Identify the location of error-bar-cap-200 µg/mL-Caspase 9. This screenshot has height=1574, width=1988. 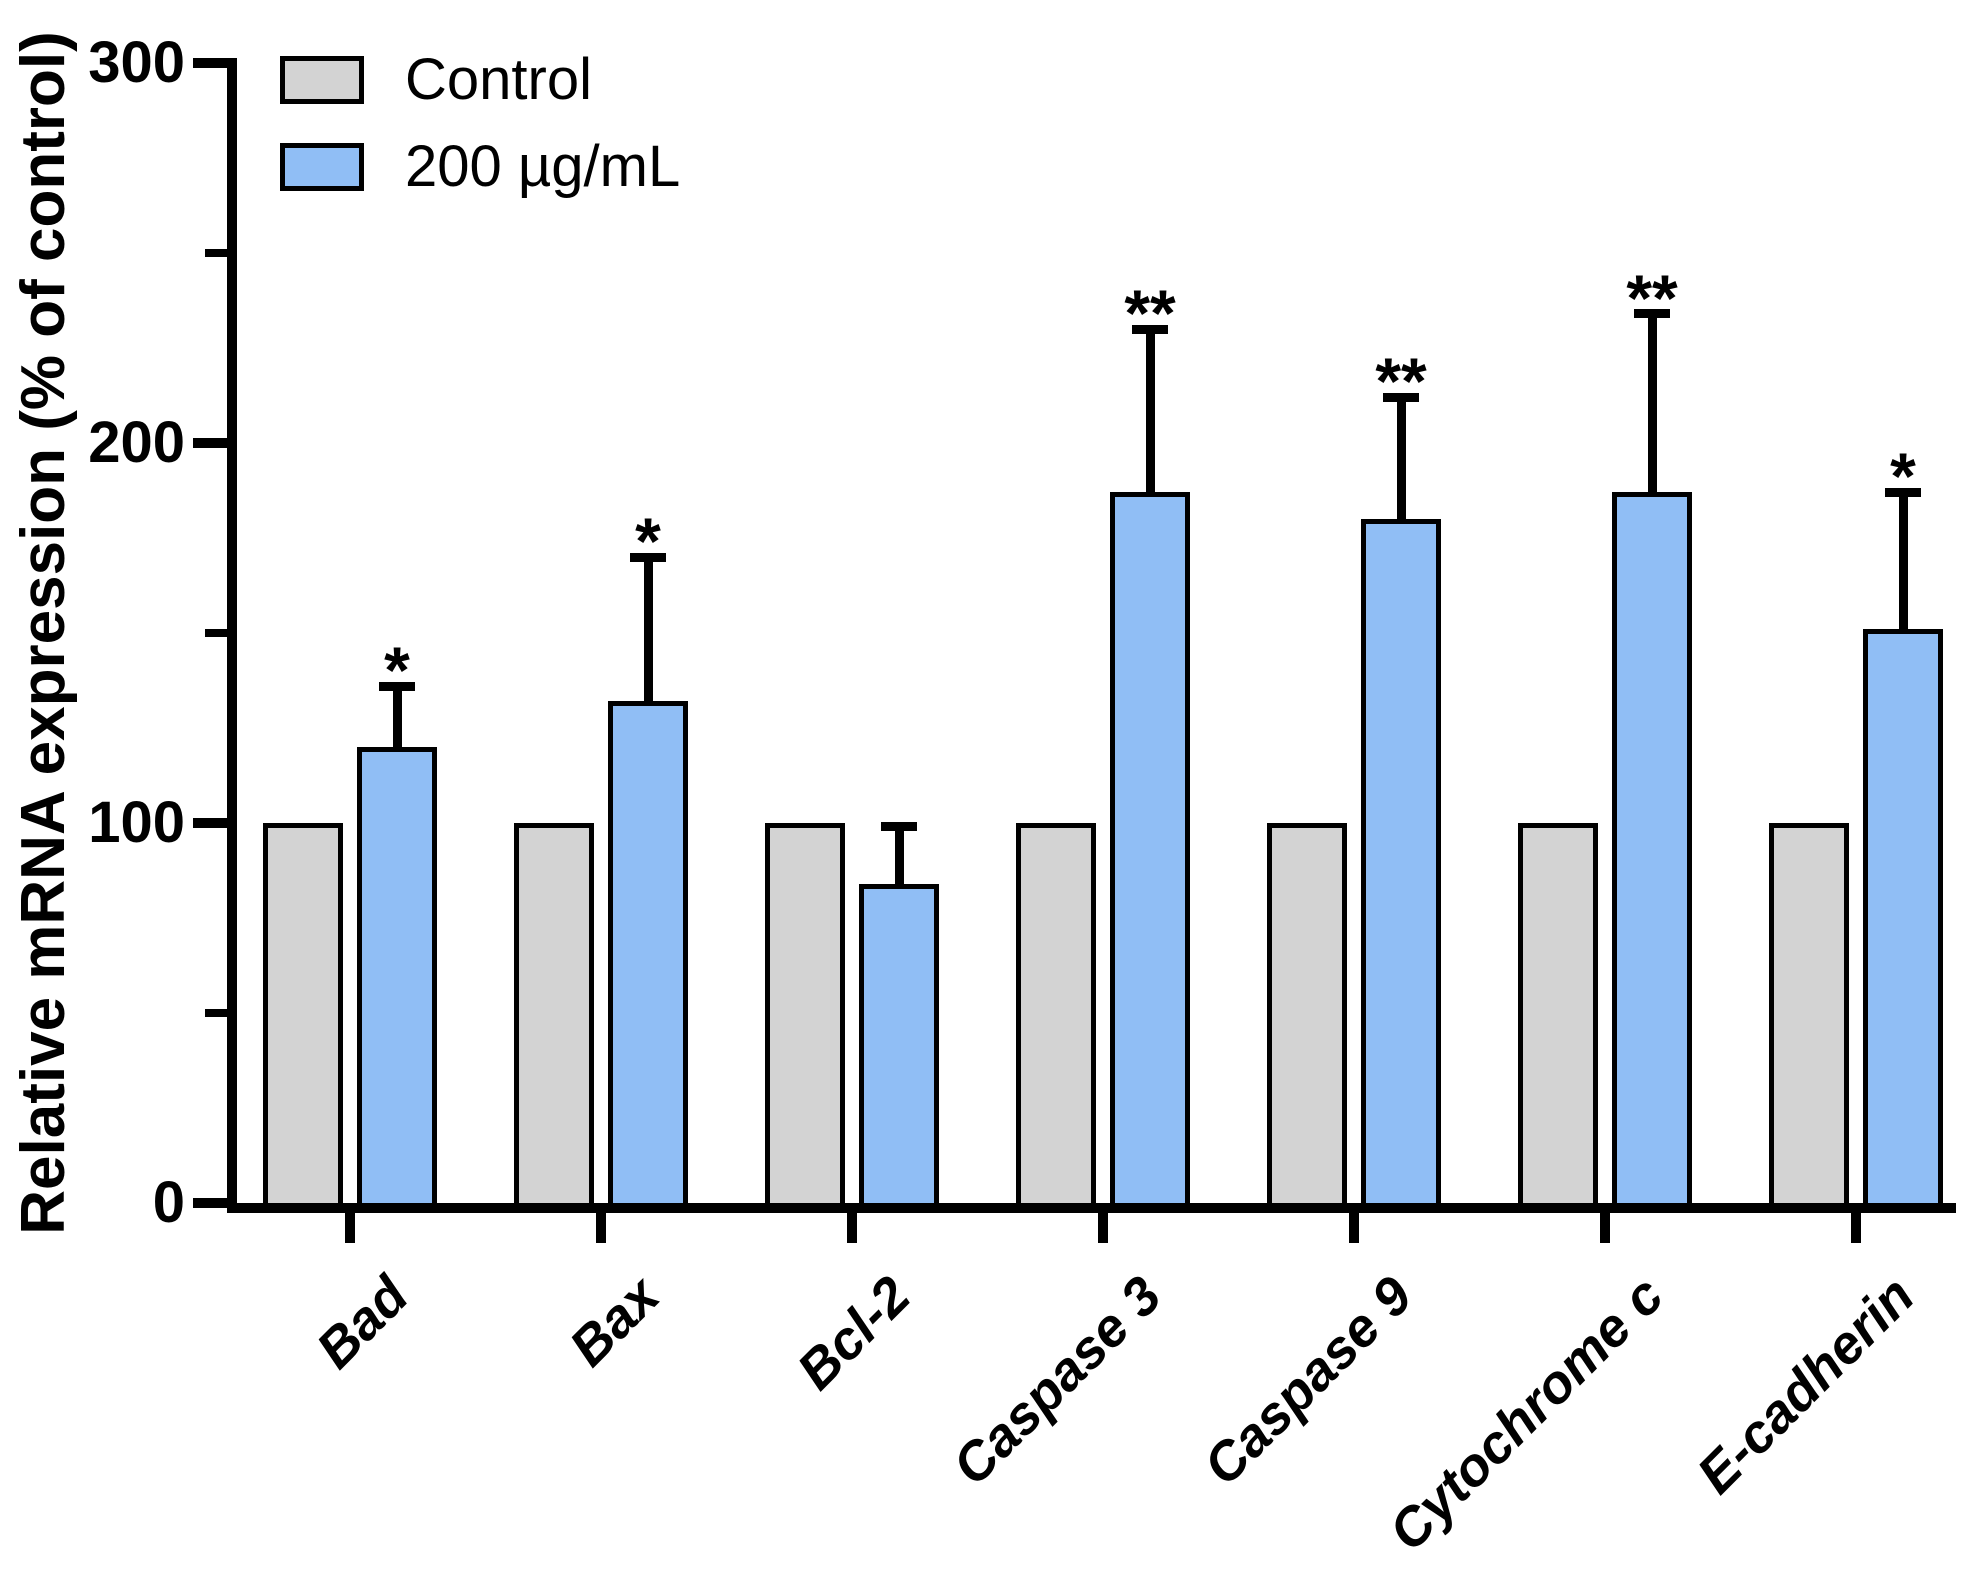
(1401, 397).